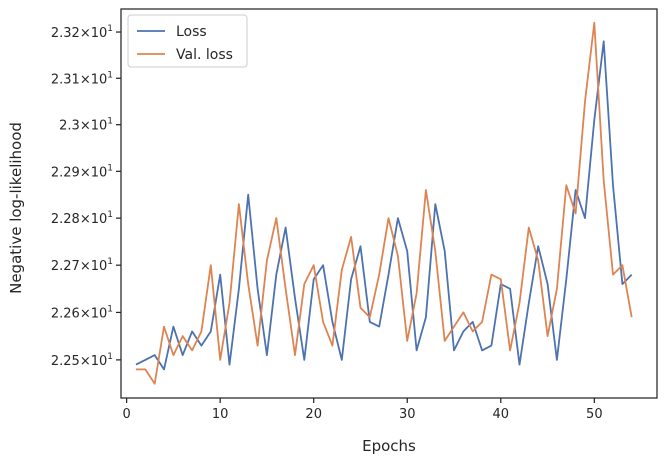 The width and height of the screenshot is (667, 463). Describe the element at coordinates (82, 171) in the screenshot. I see `y-tick-label: 2.29×10¹` at that location.